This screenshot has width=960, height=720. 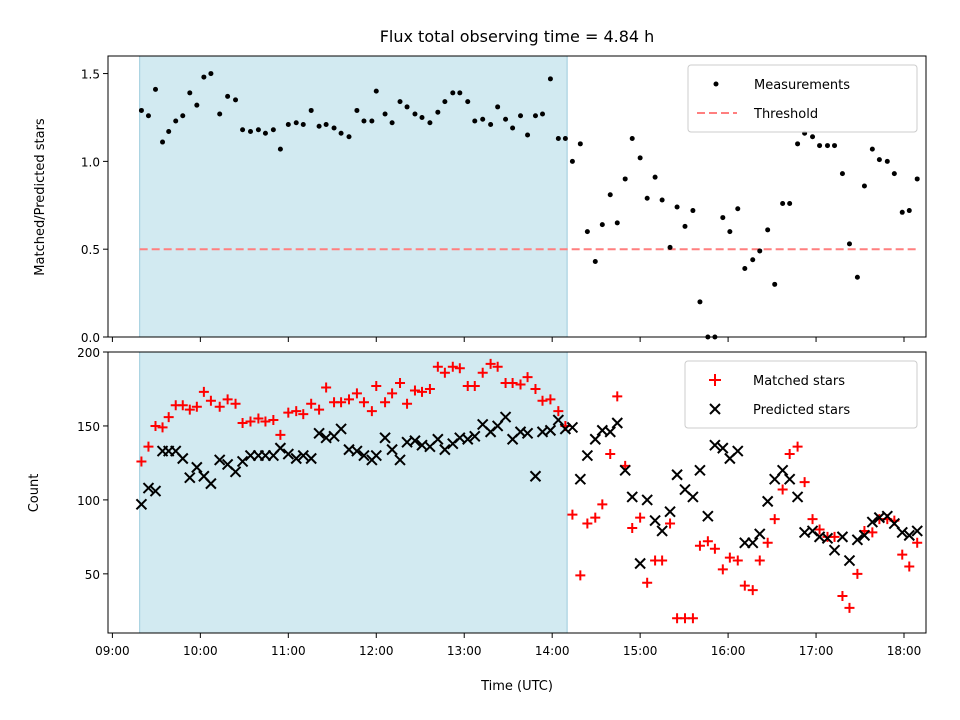 I want to click on x-axis-label: Time (UTC), so click(x=516, y=686).